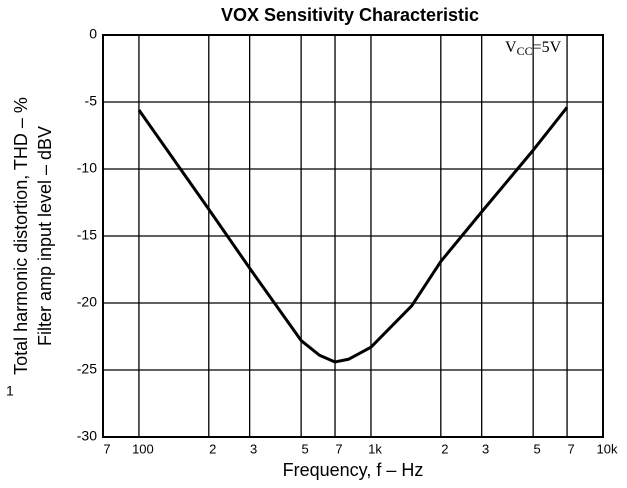  Describe the element at coordinates (533, 48) in the screenshot. I see `annotation: VCC=5V` at that location.